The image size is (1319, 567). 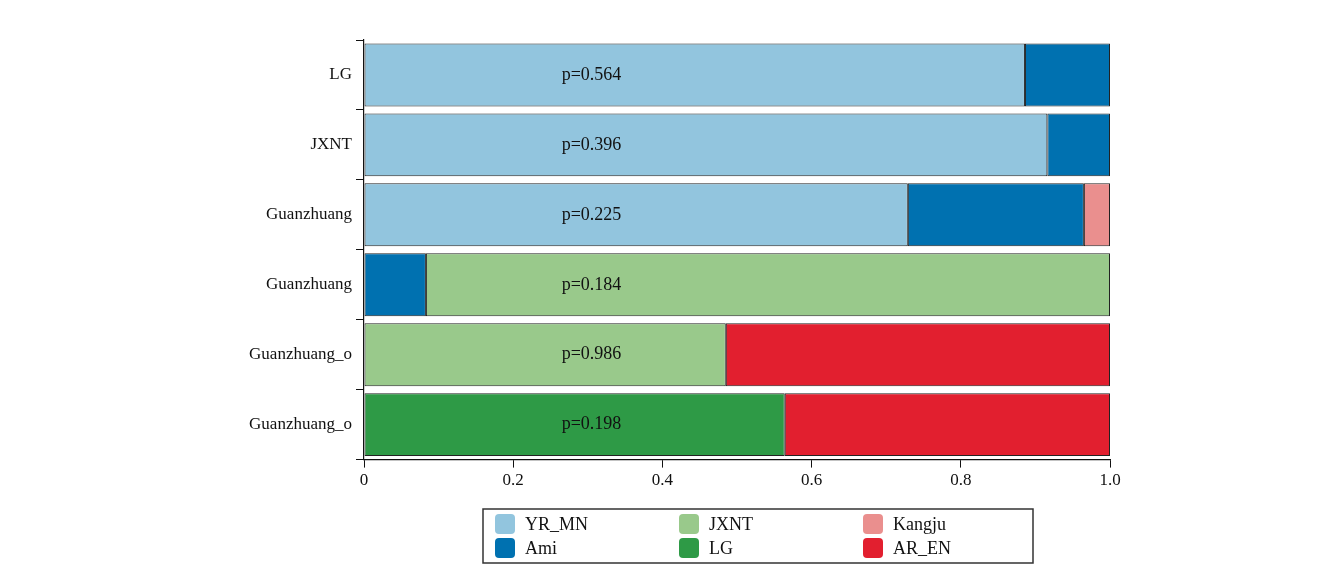 I want to click on x-tick-label: 0.8, so click(x=961, y=480).